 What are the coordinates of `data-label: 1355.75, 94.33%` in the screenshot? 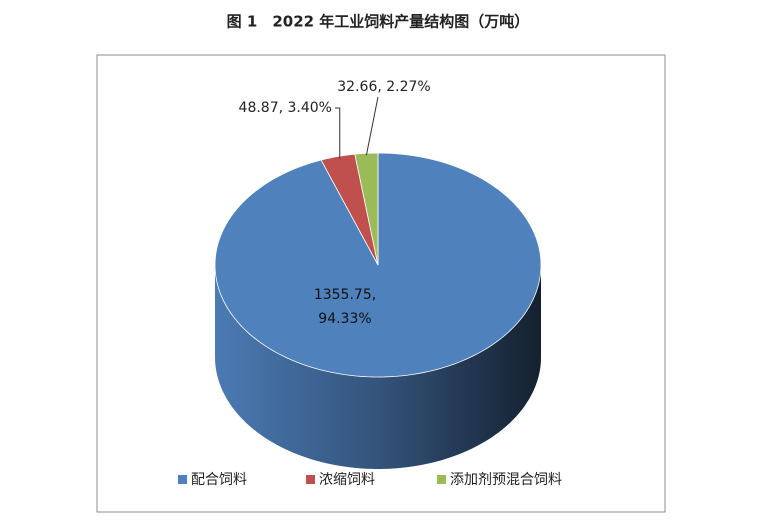 It's located at (345, 307).